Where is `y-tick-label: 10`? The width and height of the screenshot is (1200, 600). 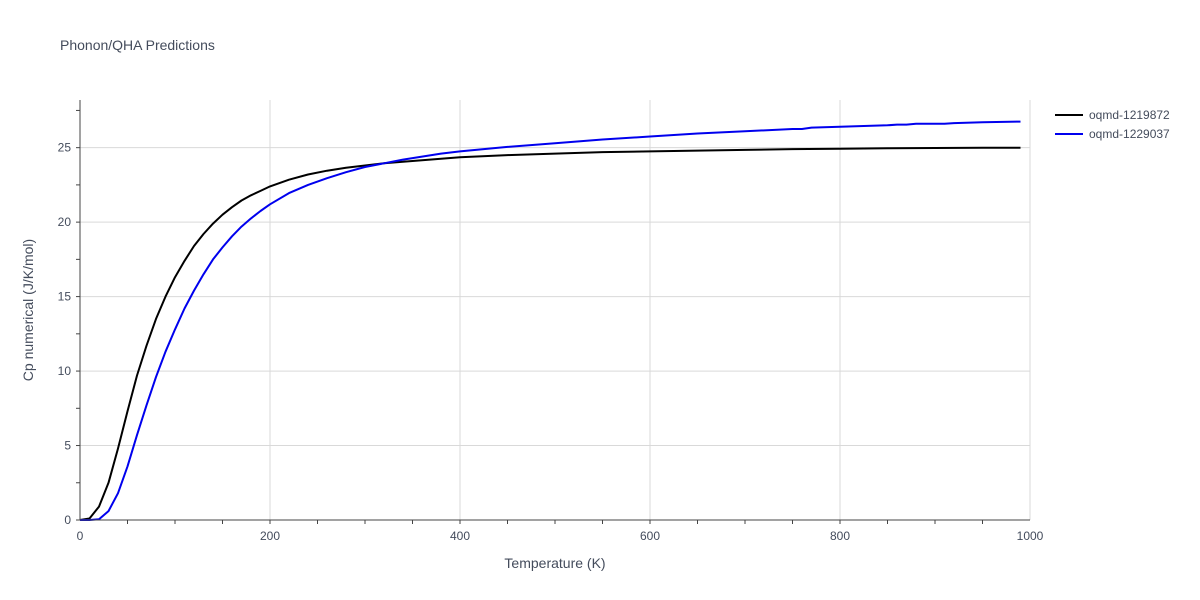 y-tick-label: 10 is located at coordinates (65, 371).